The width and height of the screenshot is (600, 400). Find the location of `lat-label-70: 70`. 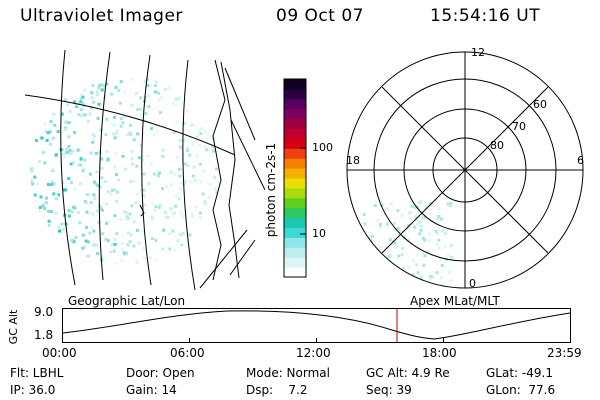

lat-label-70: 70 is located at coordinates (519, 126).